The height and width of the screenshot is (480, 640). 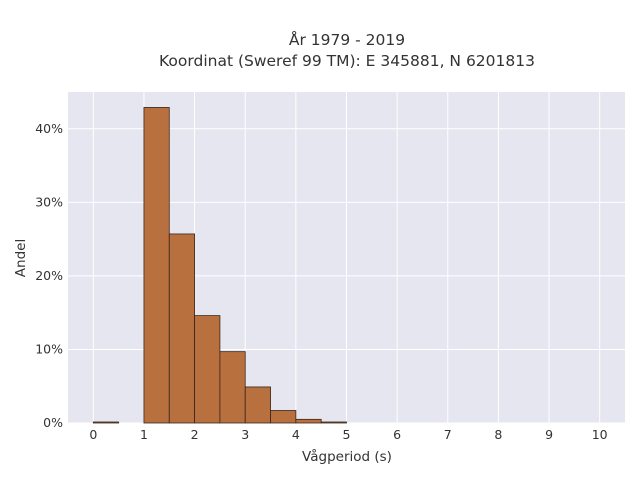 I want to click on x-axis-ticks: 0 1 2 3 4 5 6 7 8 9 10, so click(x=348, y=434).